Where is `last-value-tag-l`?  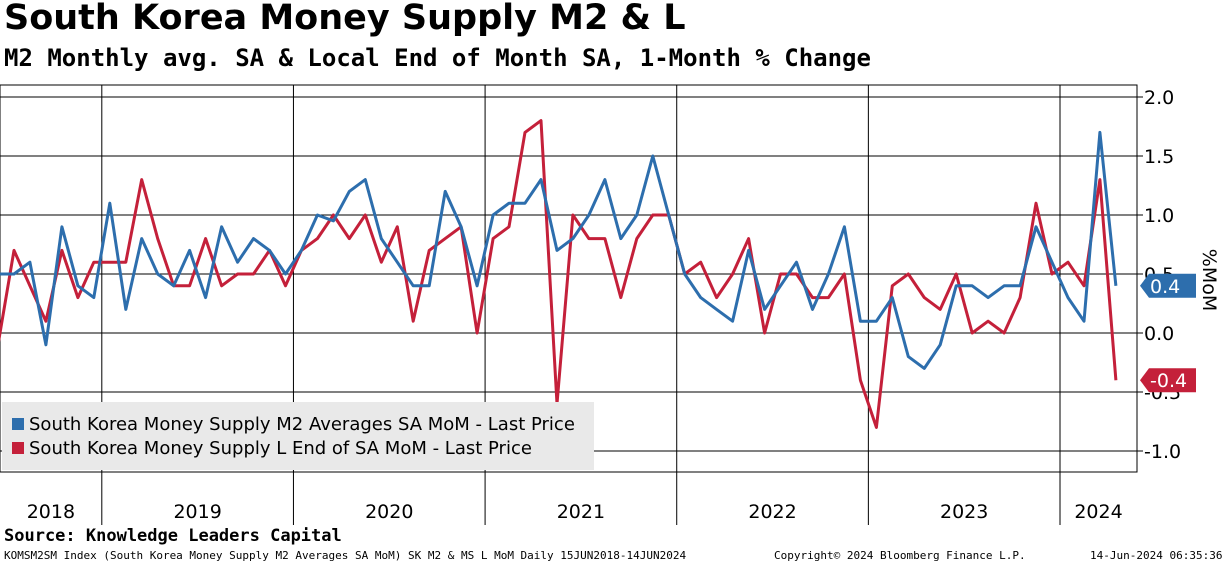
last-value-tag-l is located at coordinates (1168, 380).